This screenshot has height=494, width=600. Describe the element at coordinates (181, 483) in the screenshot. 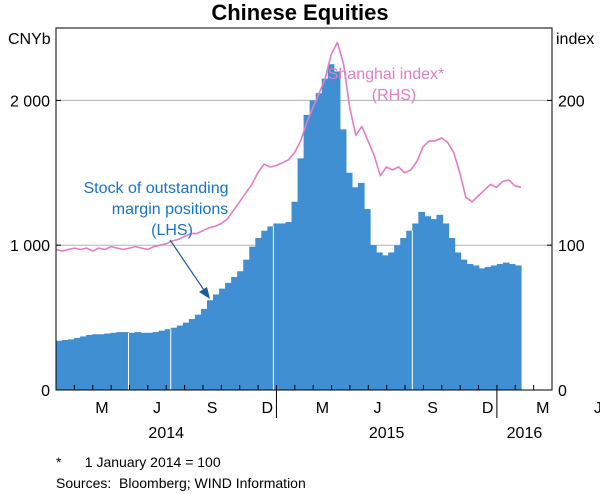

I see `sources: Sources: Bloomberg; WIND Information` at that location.